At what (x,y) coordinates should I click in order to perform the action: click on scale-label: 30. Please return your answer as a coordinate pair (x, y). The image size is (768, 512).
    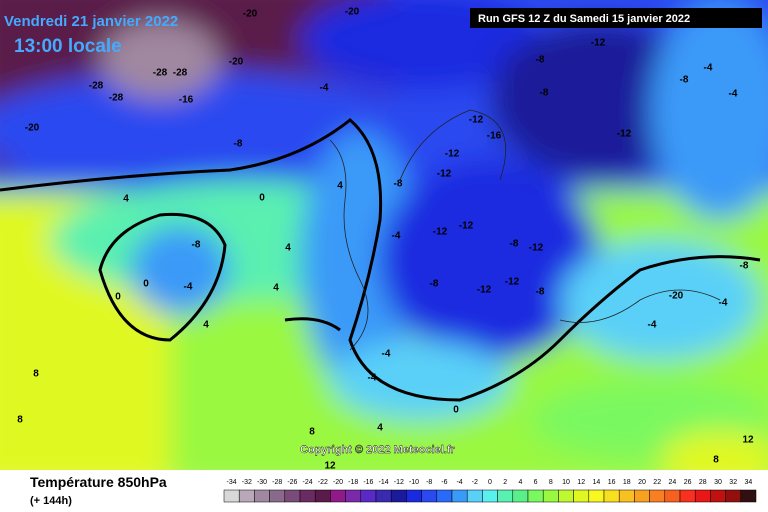
    Looking at the image, I should click on (718, 482).